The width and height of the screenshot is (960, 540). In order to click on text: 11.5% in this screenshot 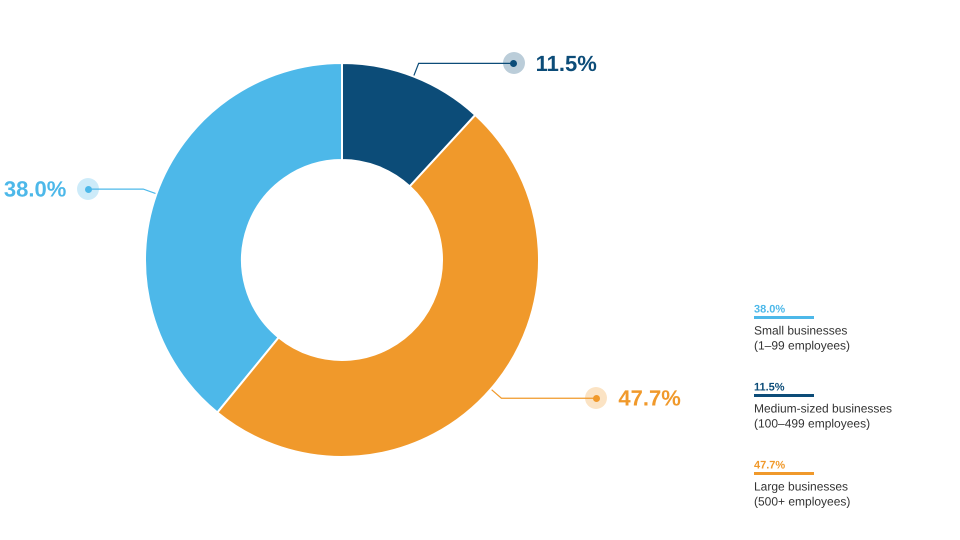, I will do `click(769, 388)`.